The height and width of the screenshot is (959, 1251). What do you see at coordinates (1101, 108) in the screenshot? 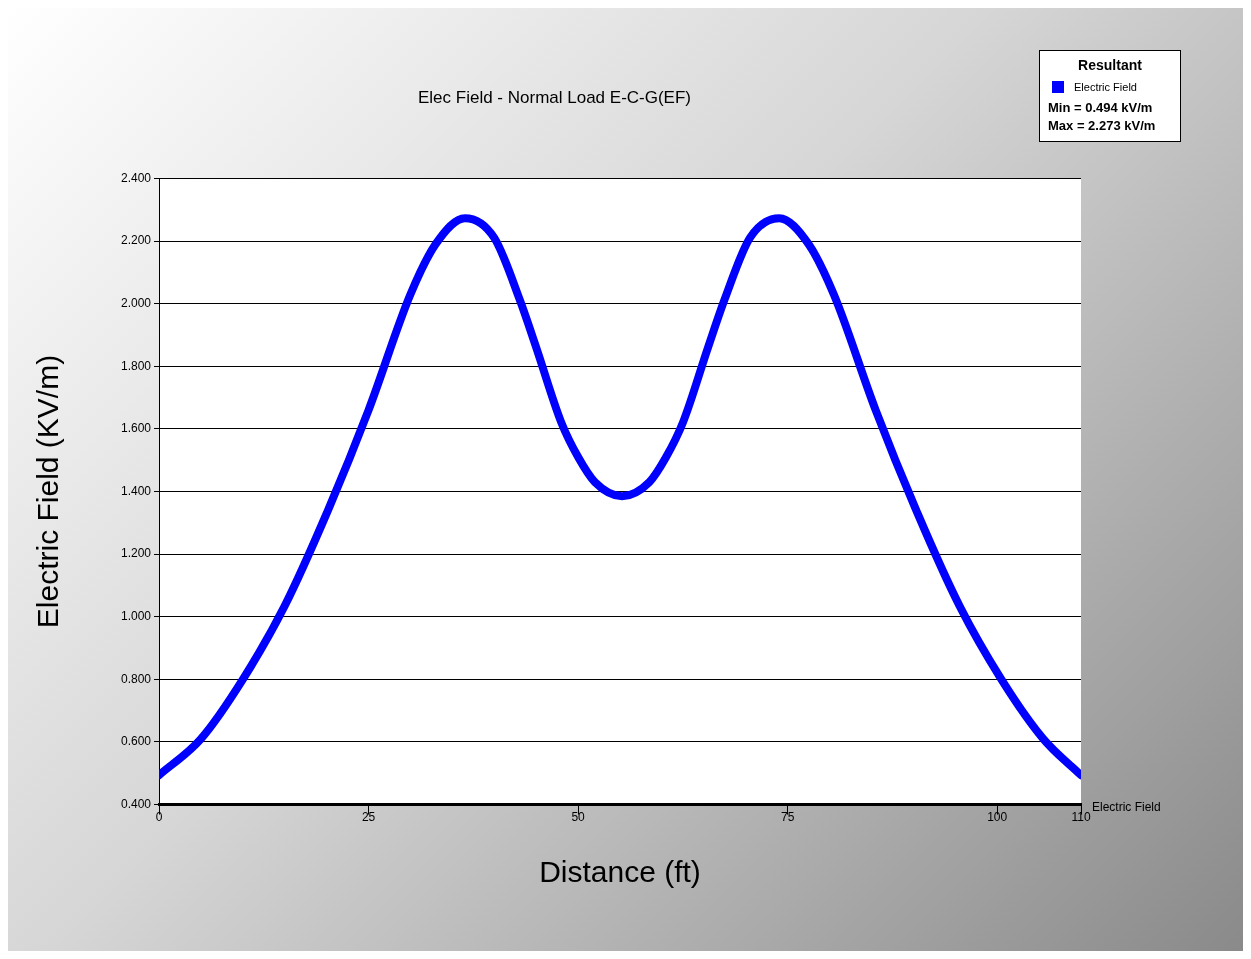
I see `text: Min = 0.494 kV/m` at bounding box center [1101, 108].